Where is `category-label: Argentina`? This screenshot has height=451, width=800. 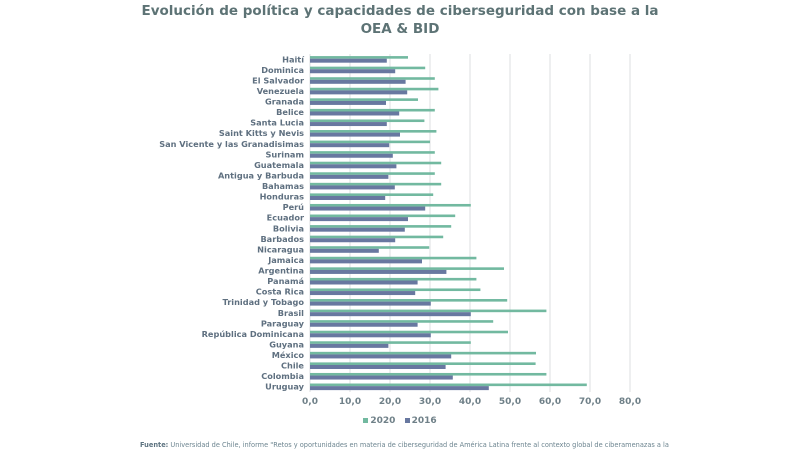 category-label: Argentina is located at coordinates (281, 271).